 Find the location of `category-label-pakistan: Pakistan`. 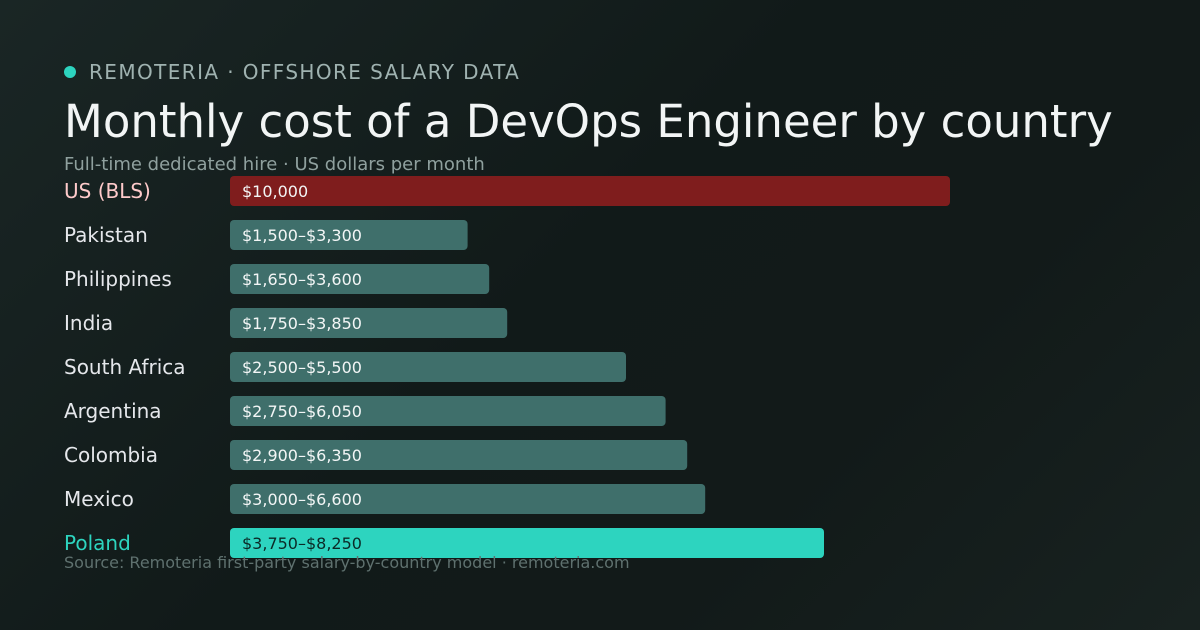

category-label-pakistan: Pakistan is located at coordinates (106, 235).